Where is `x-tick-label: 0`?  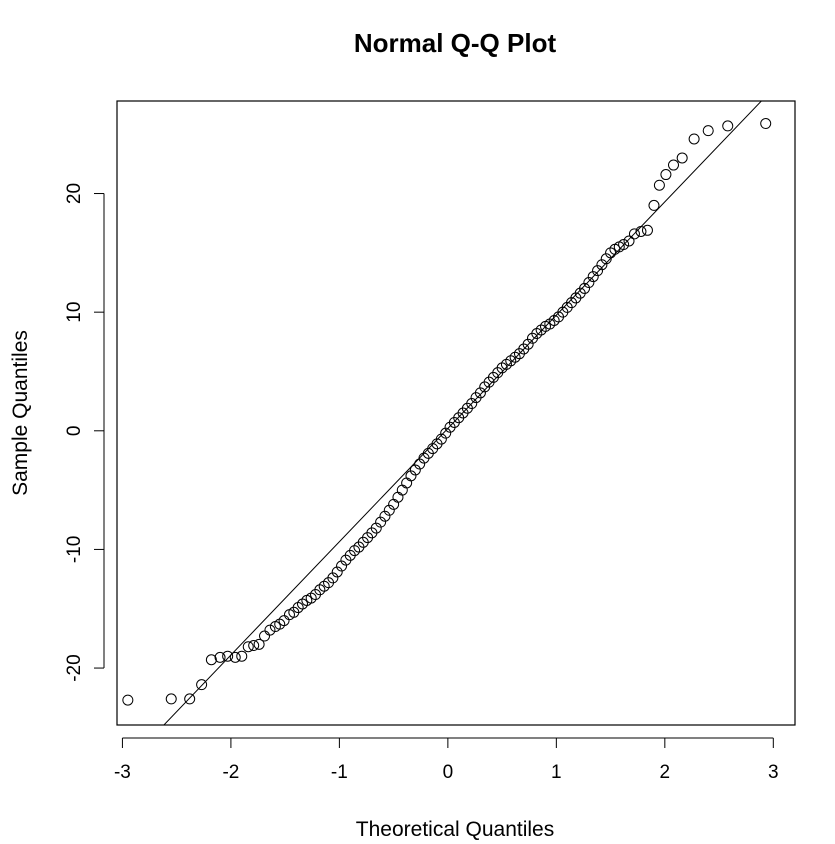
x-tick-label: 0 is located at coordinates (448, 772).